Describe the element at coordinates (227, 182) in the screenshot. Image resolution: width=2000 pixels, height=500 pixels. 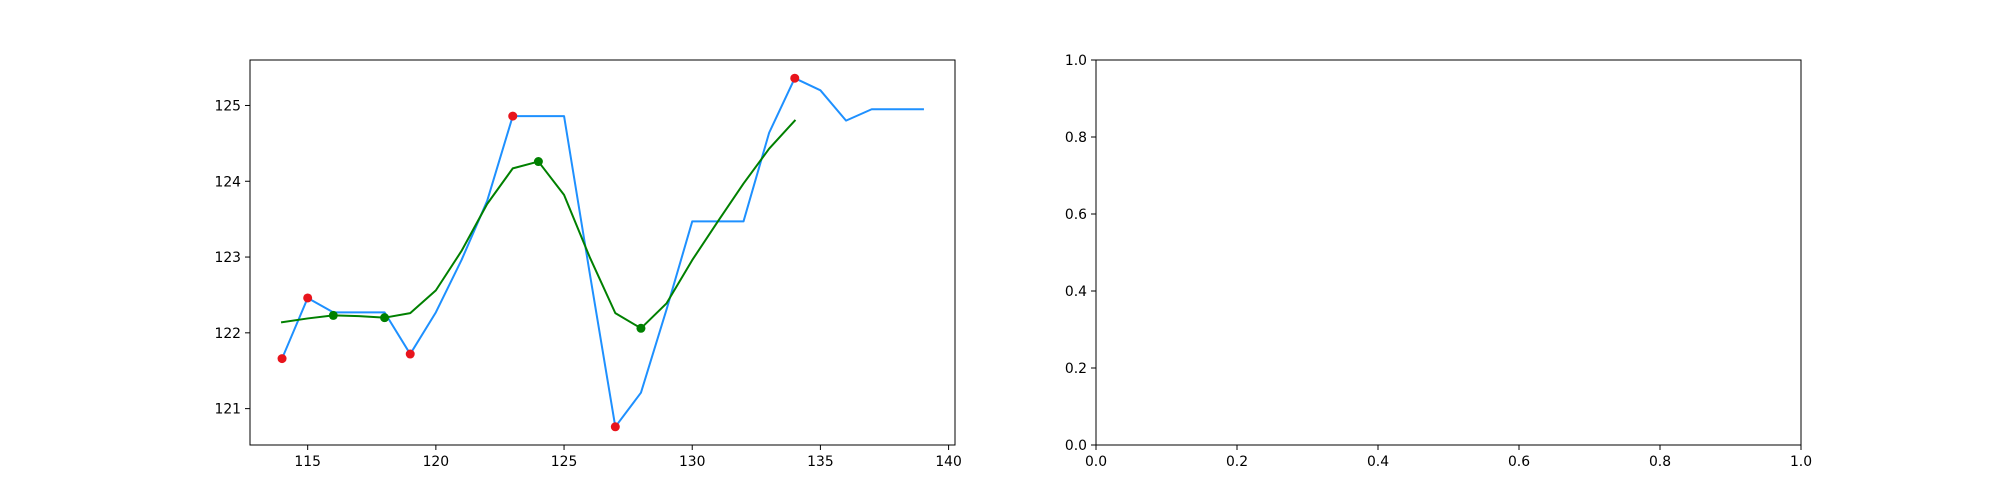
I see `y-tick-label-3: 124` at that location.